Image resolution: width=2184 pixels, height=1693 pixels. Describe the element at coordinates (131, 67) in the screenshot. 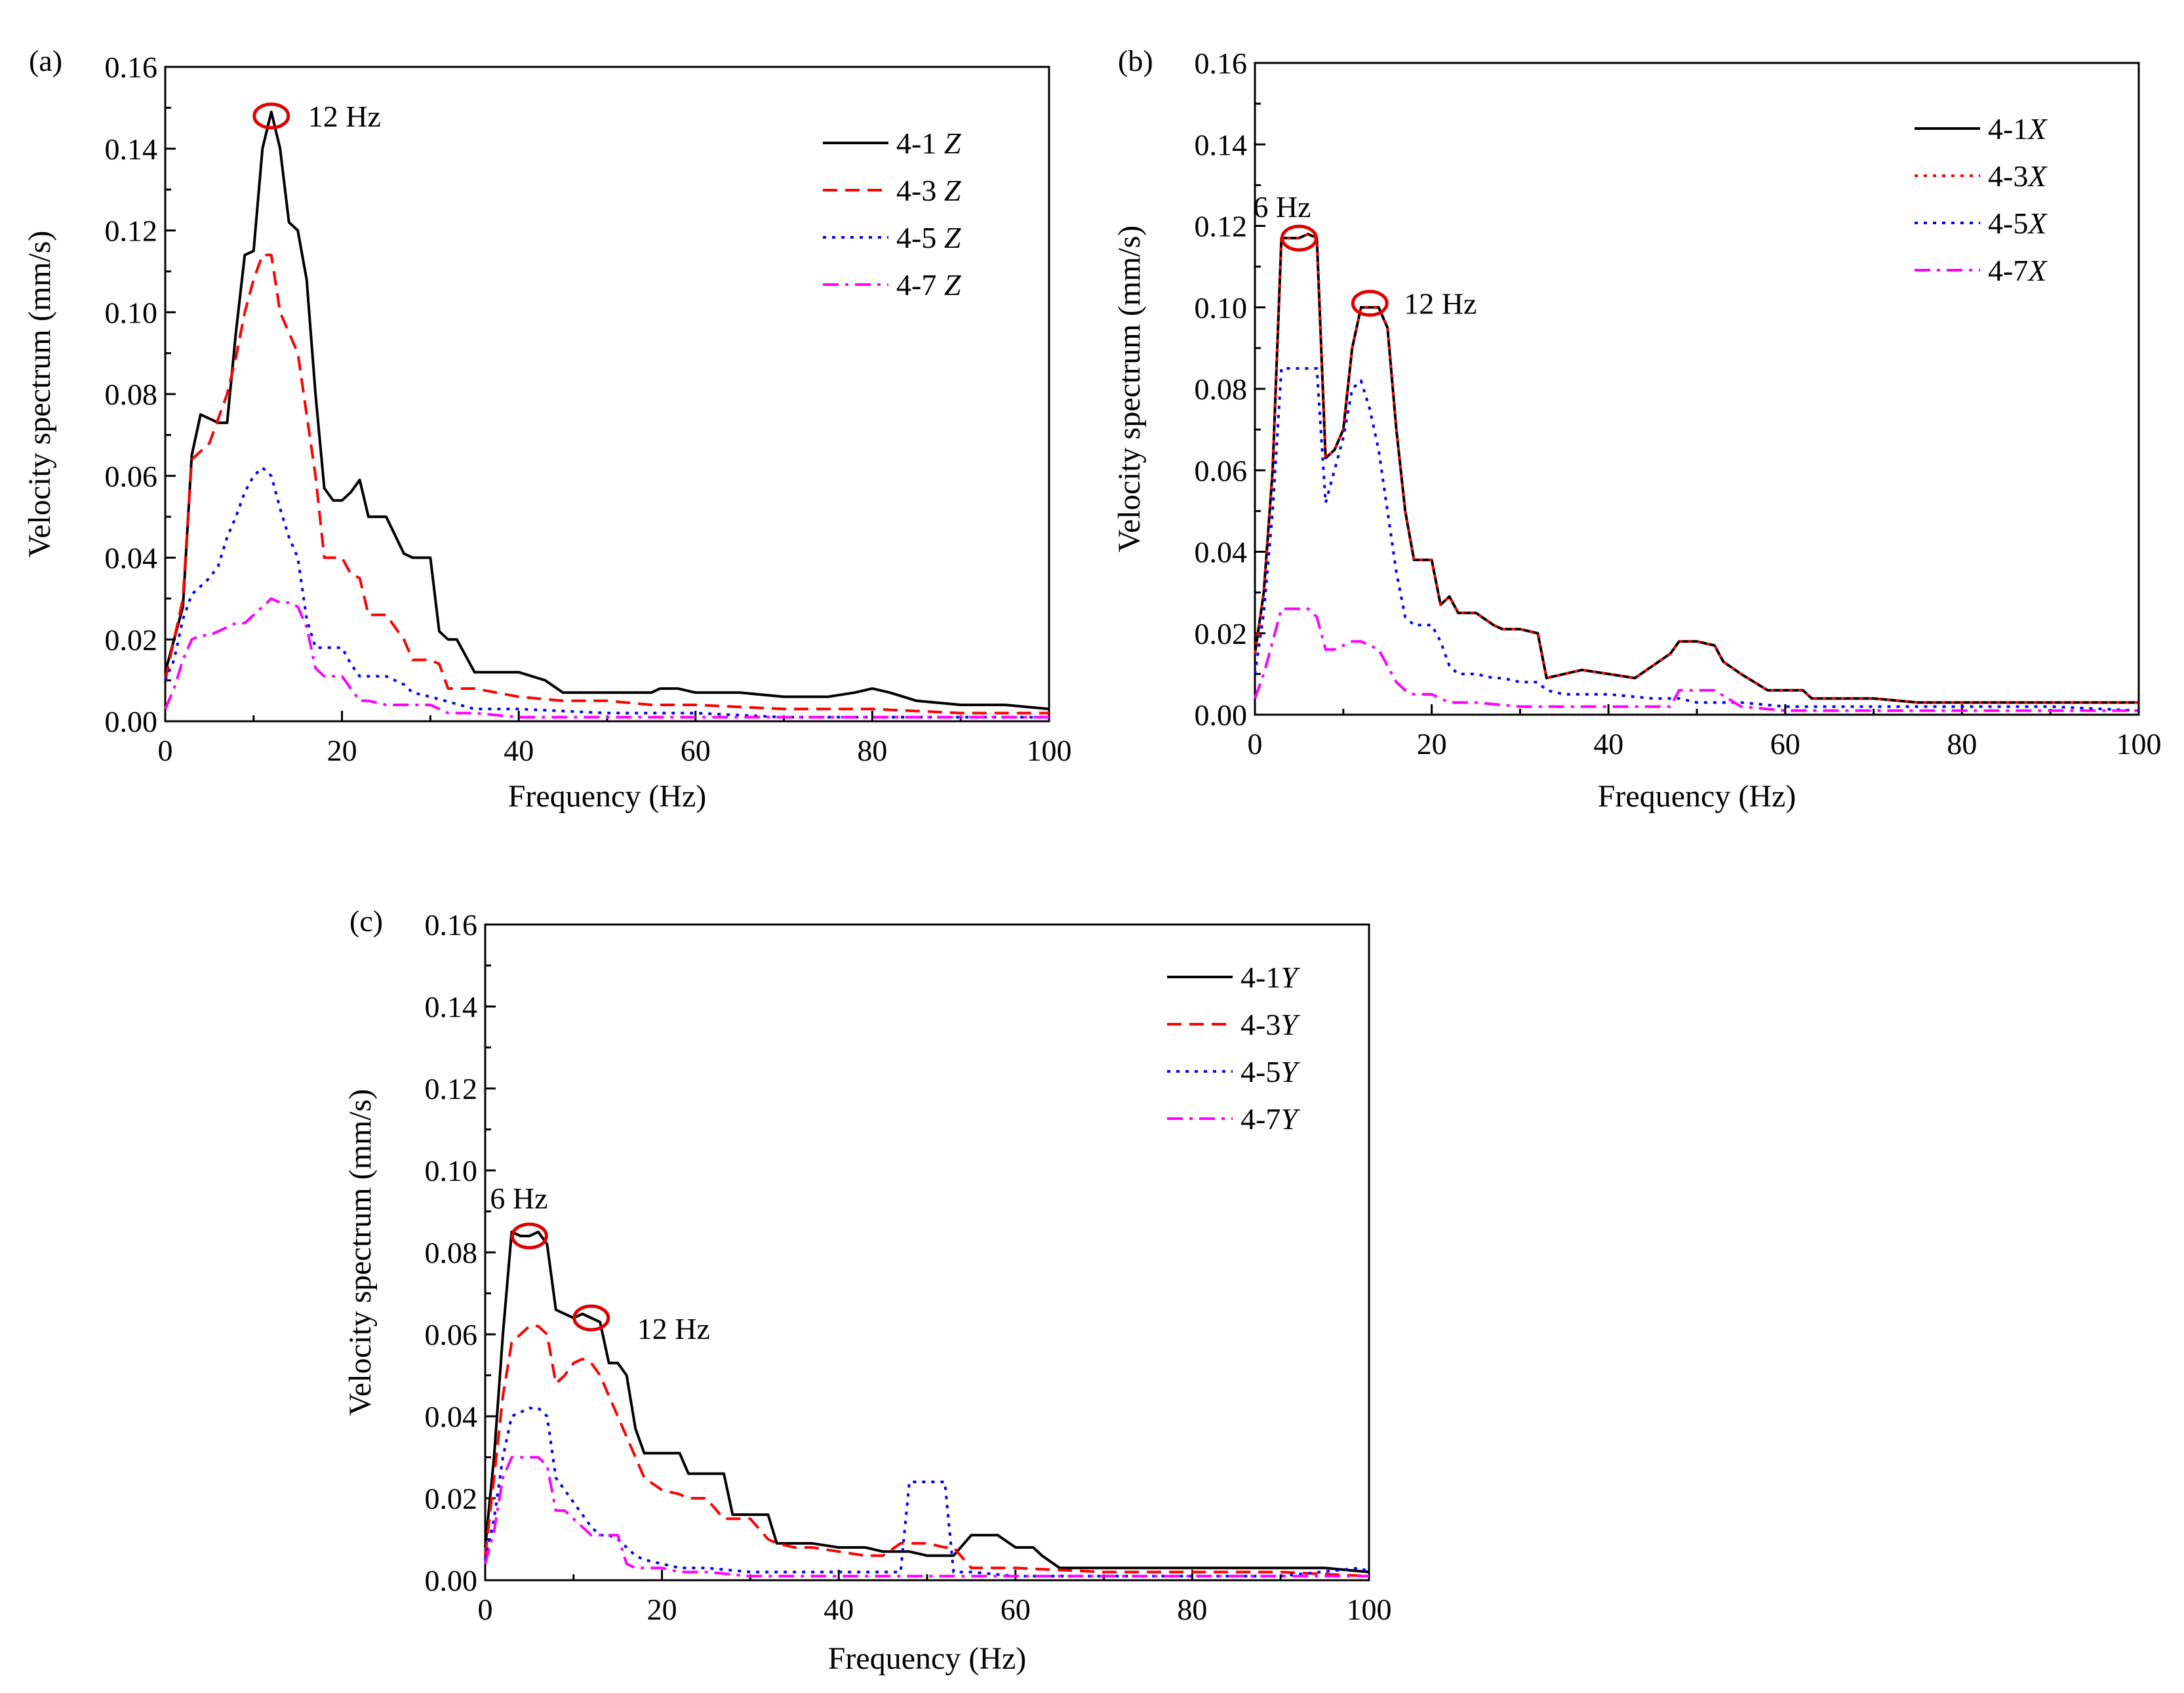

I see `panel-a-y-tick-label: 0.16` at that location.